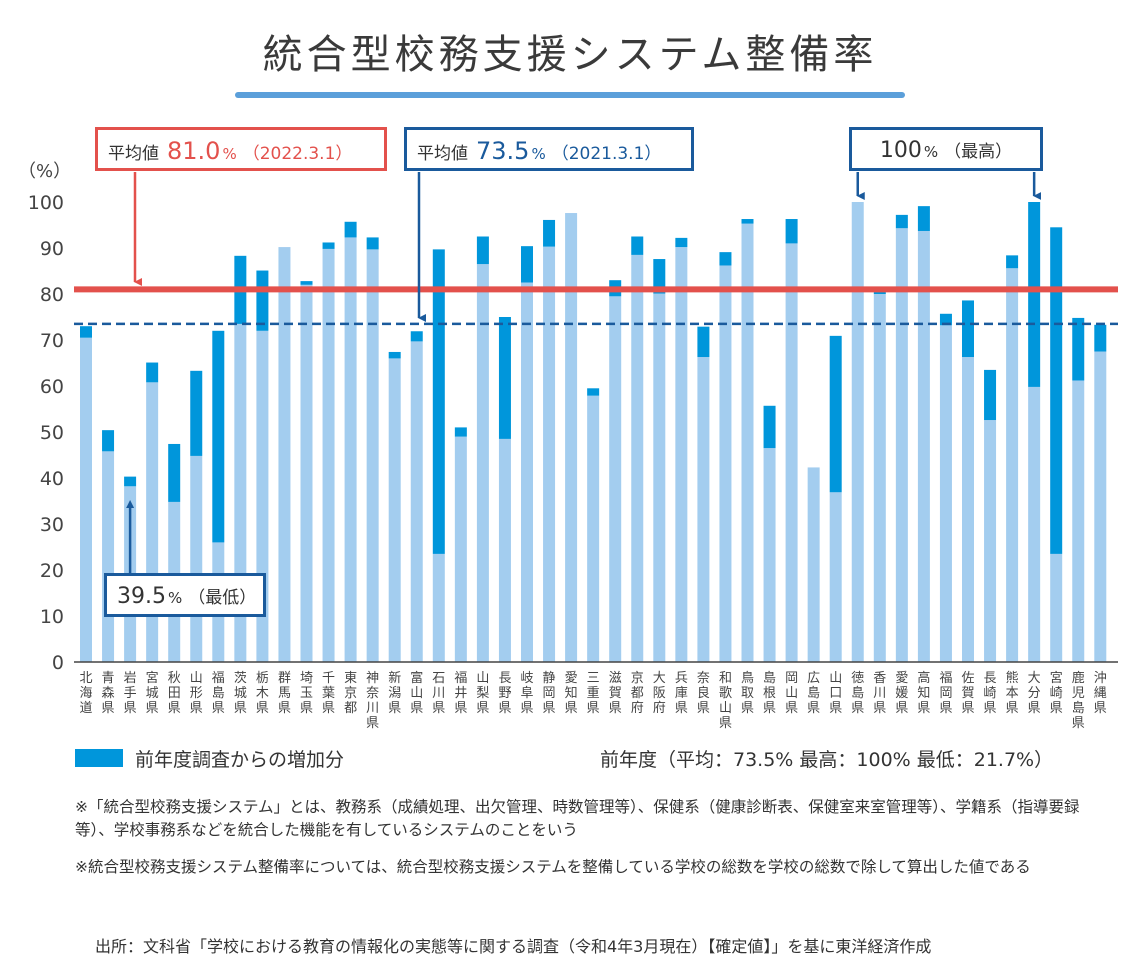 The height and width of the screenshot is (968, 1140). Describe the element at coordinates (978, 152) in the screenshot. I see `max-note: （最高）` at that location.